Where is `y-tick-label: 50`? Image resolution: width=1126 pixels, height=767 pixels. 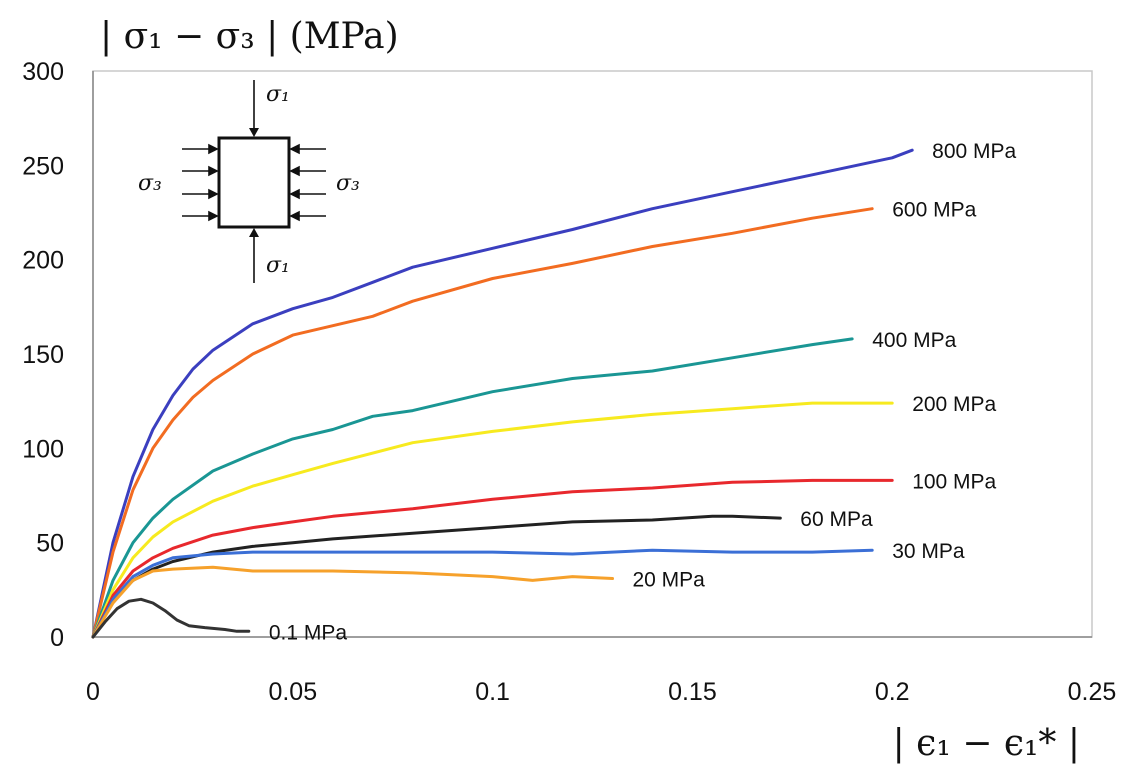
y-tick-label: 50 is located at coordinates (50, 544).